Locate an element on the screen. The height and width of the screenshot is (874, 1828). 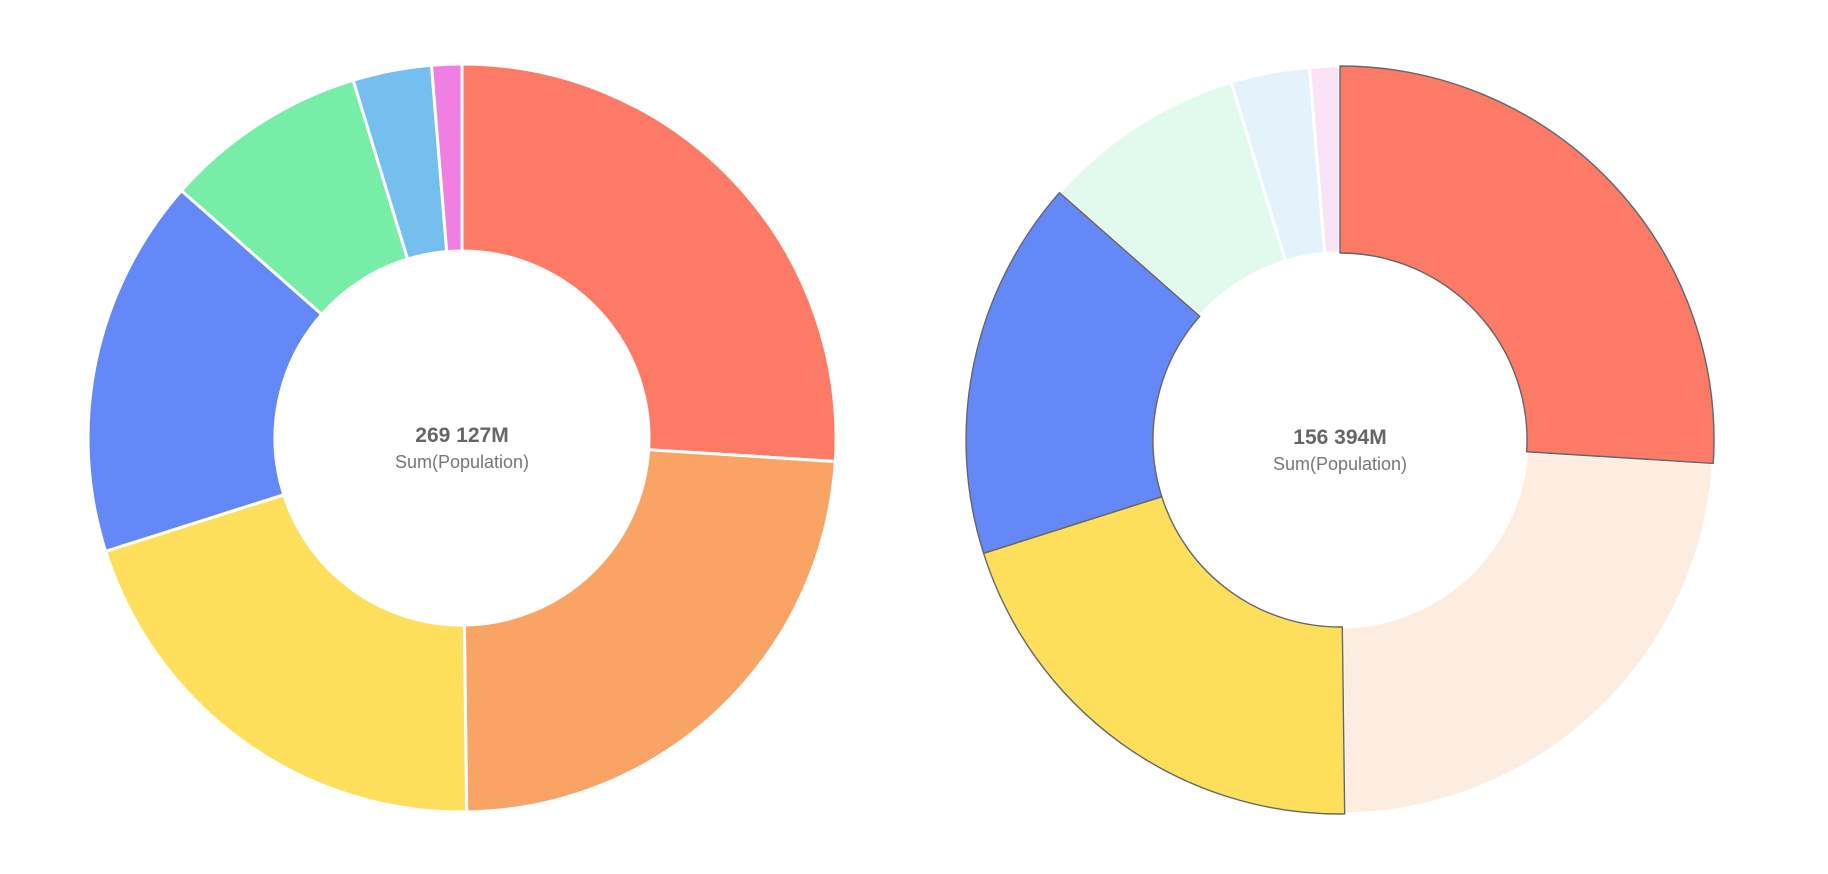
center-total-right: 156 394M is located at coordinates (1339, 437).